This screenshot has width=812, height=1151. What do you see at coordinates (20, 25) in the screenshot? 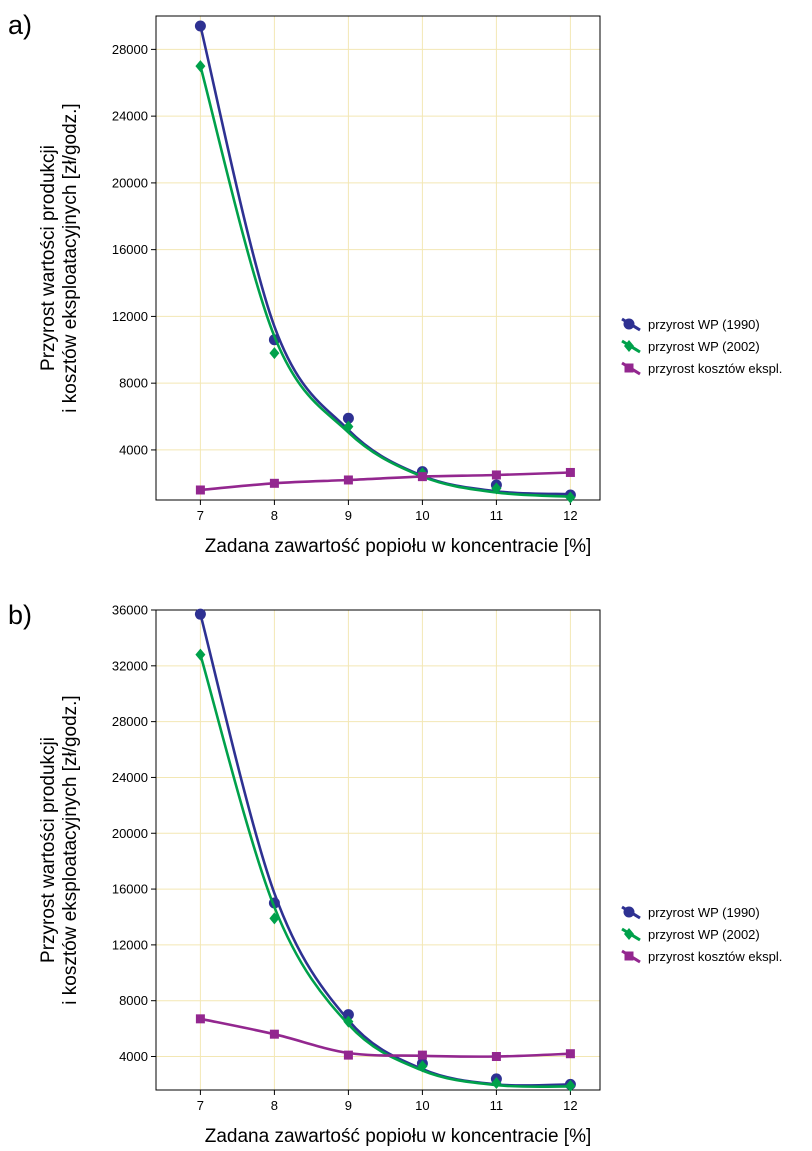
I see `panel-label: a)` at bounding box center [20, 25].